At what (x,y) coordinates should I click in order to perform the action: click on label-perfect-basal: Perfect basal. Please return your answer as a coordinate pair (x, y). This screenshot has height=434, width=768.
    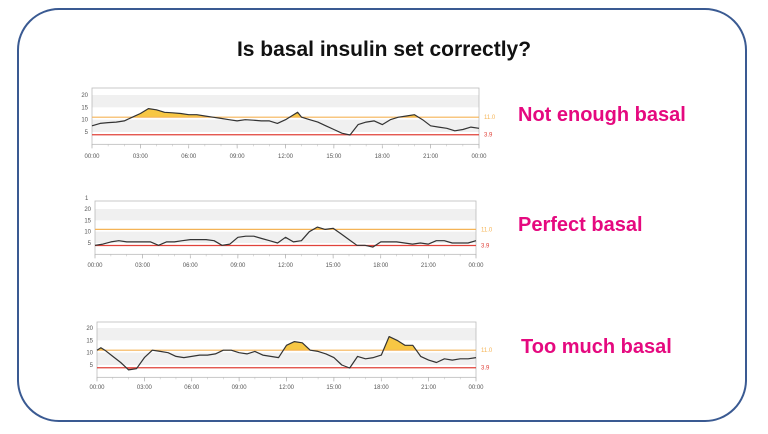
    Looking at the image, I should click on (580, 225).